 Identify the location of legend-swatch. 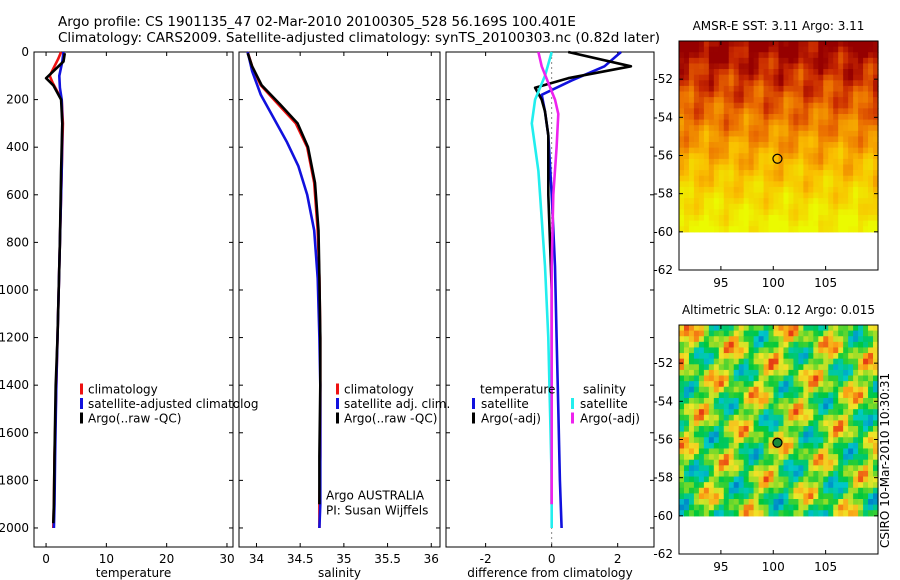
(572, 418).